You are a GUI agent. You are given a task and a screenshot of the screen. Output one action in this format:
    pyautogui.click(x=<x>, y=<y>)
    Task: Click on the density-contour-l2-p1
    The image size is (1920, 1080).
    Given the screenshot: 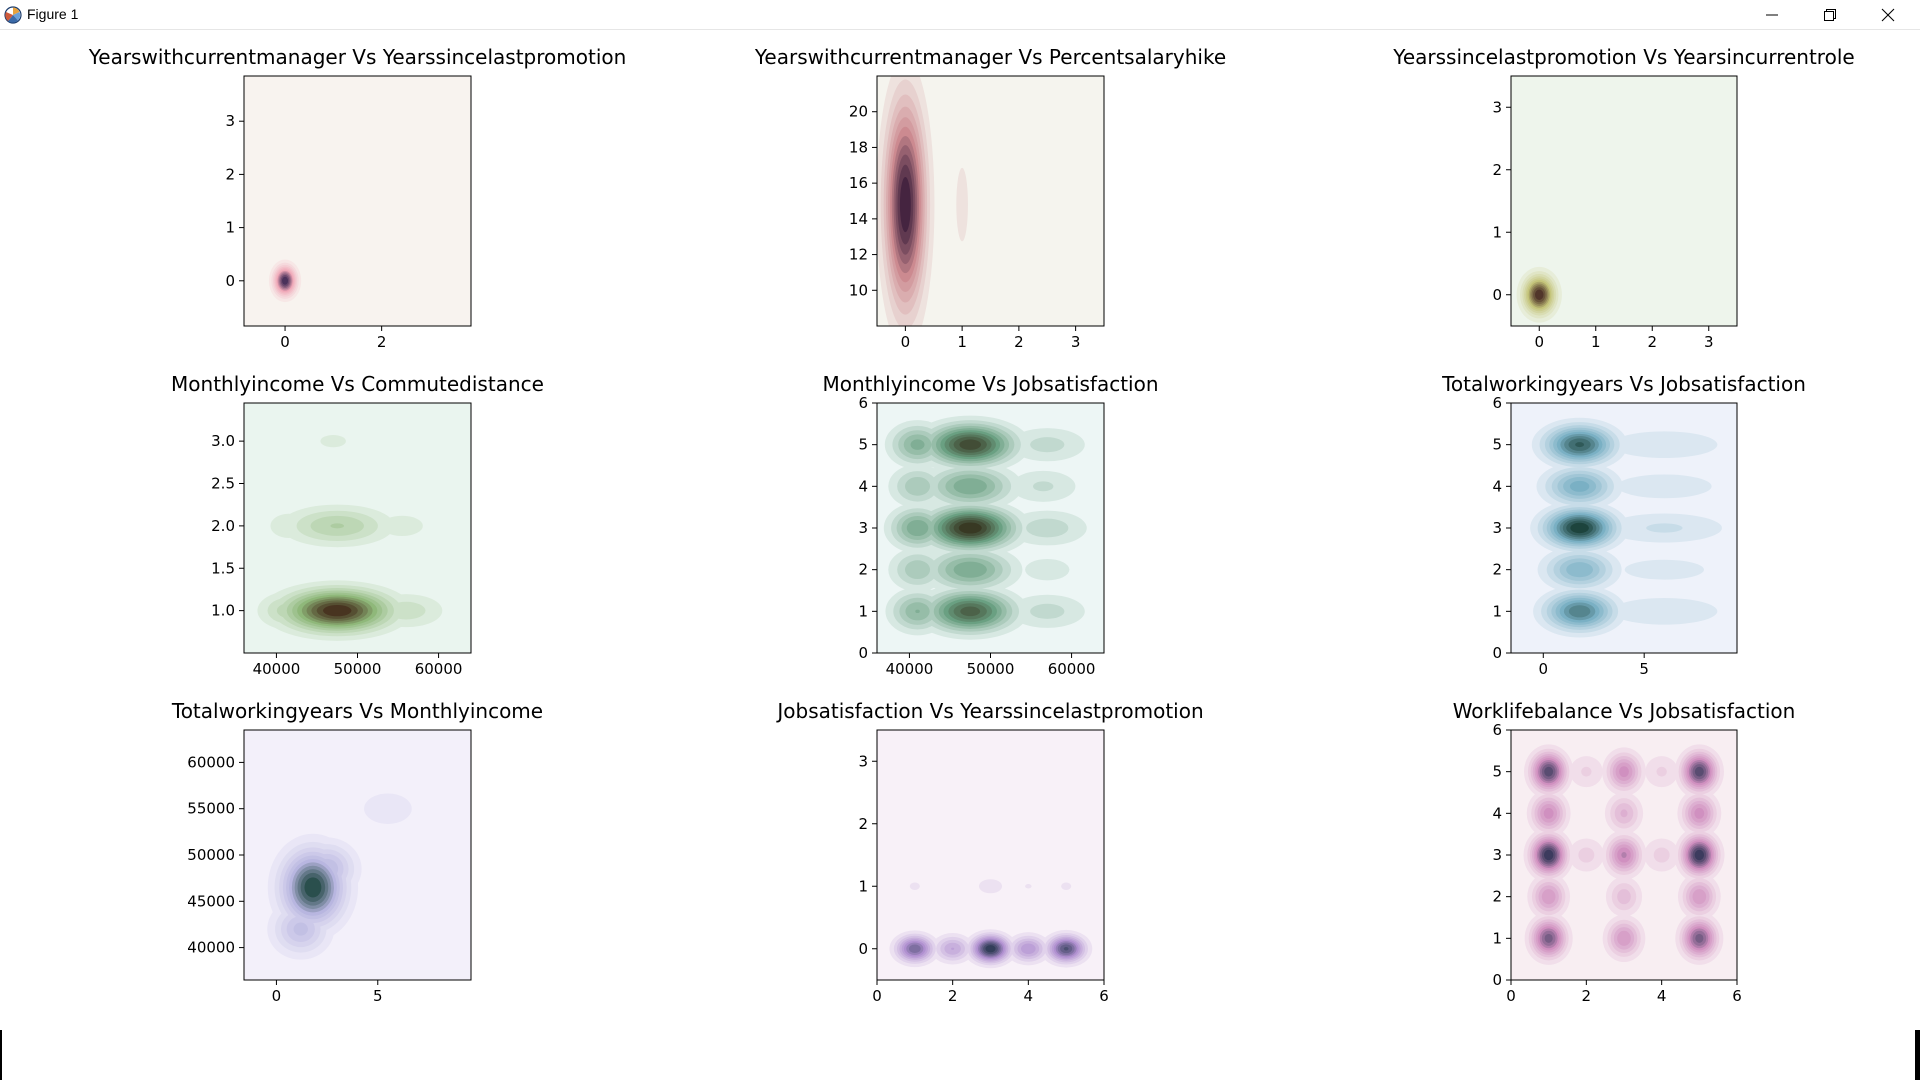 What is the action you would take?
    pyautogui.click(x=1661, y=771)
    